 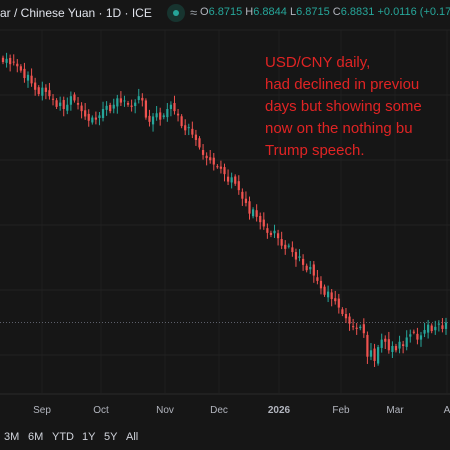 I want to click on x-tick-label: Oct, so click(x=101, y=410).